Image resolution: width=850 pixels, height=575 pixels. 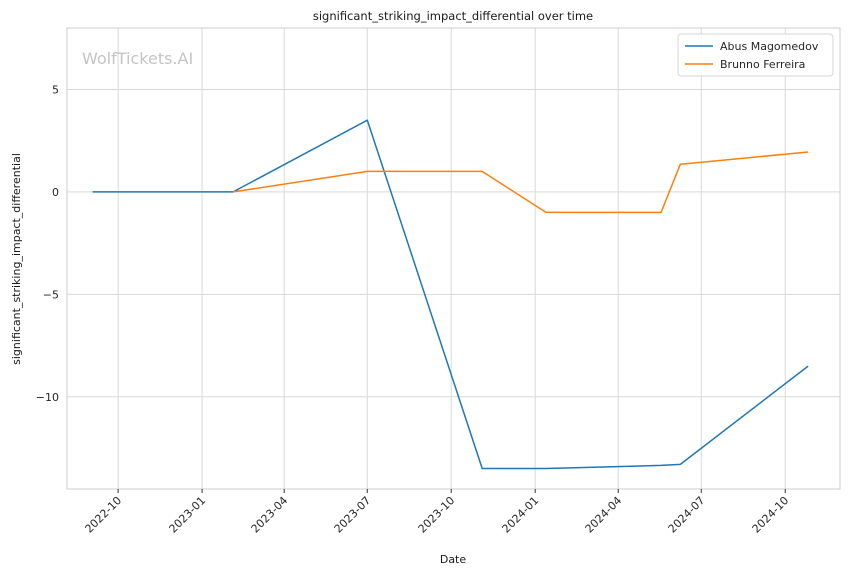 I want to click on x-tick-label: 2023-07, so click(x=353, y=515).